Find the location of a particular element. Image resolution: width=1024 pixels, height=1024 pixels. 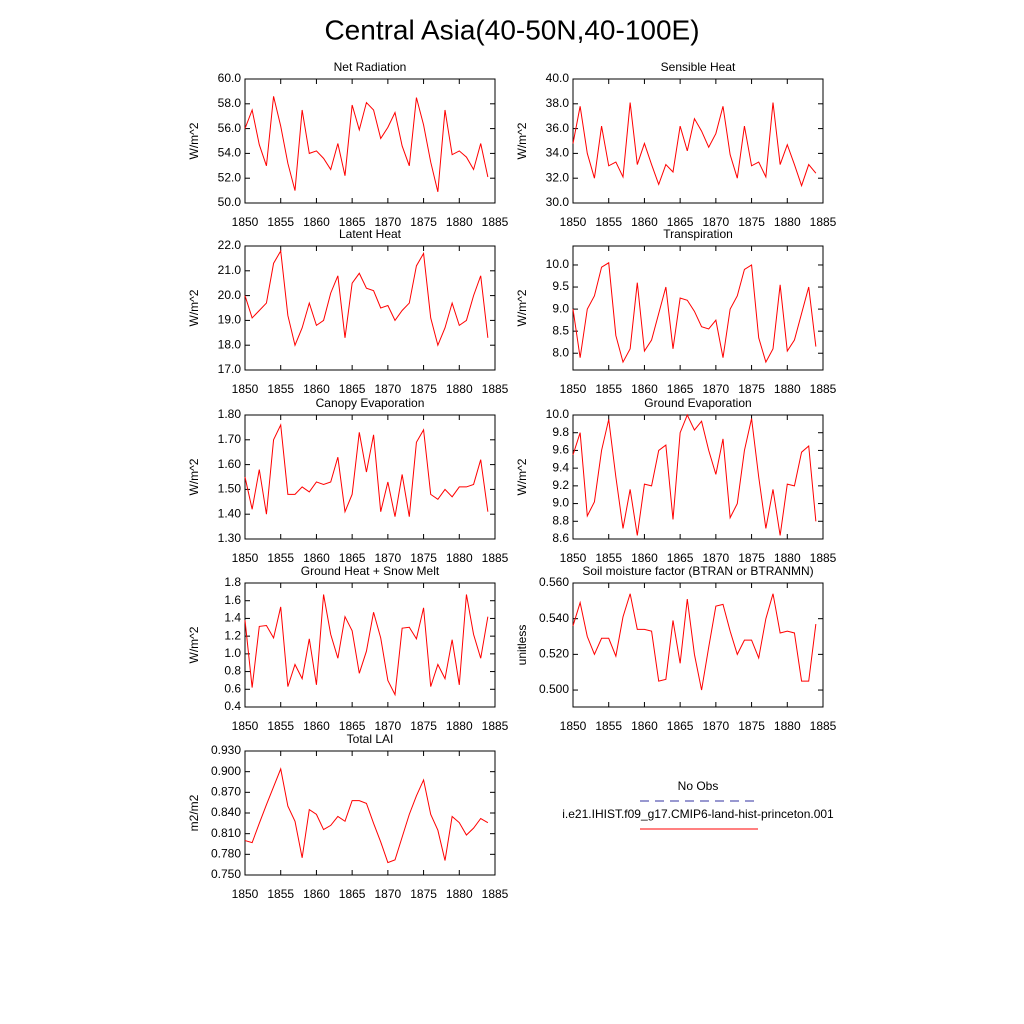

y-tick-label: 22.0 is located at coordinates (230, 245).